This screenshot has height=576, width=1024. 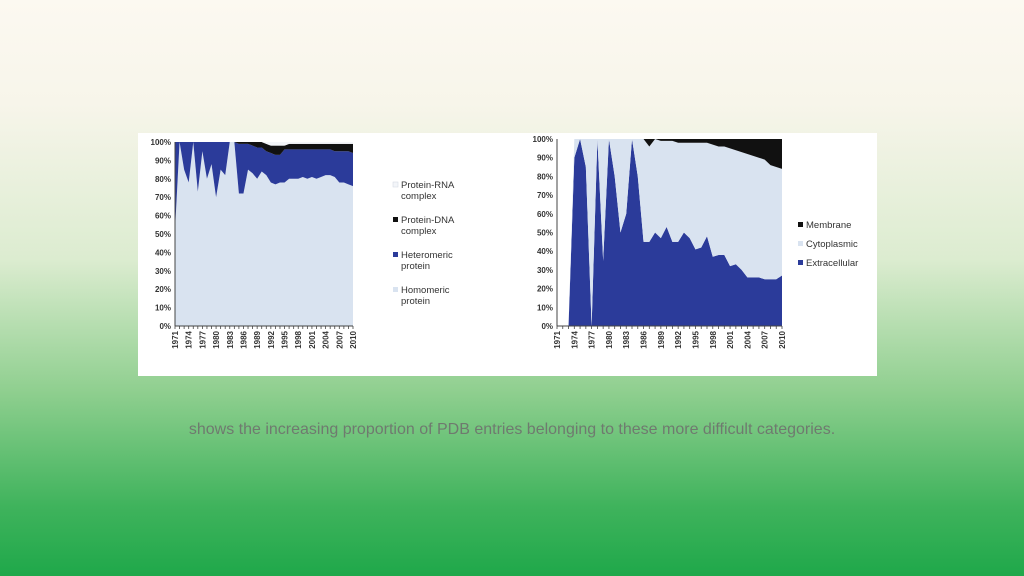 I want to click on legend-label: Protein-DNA, so click(x=428, y=220).